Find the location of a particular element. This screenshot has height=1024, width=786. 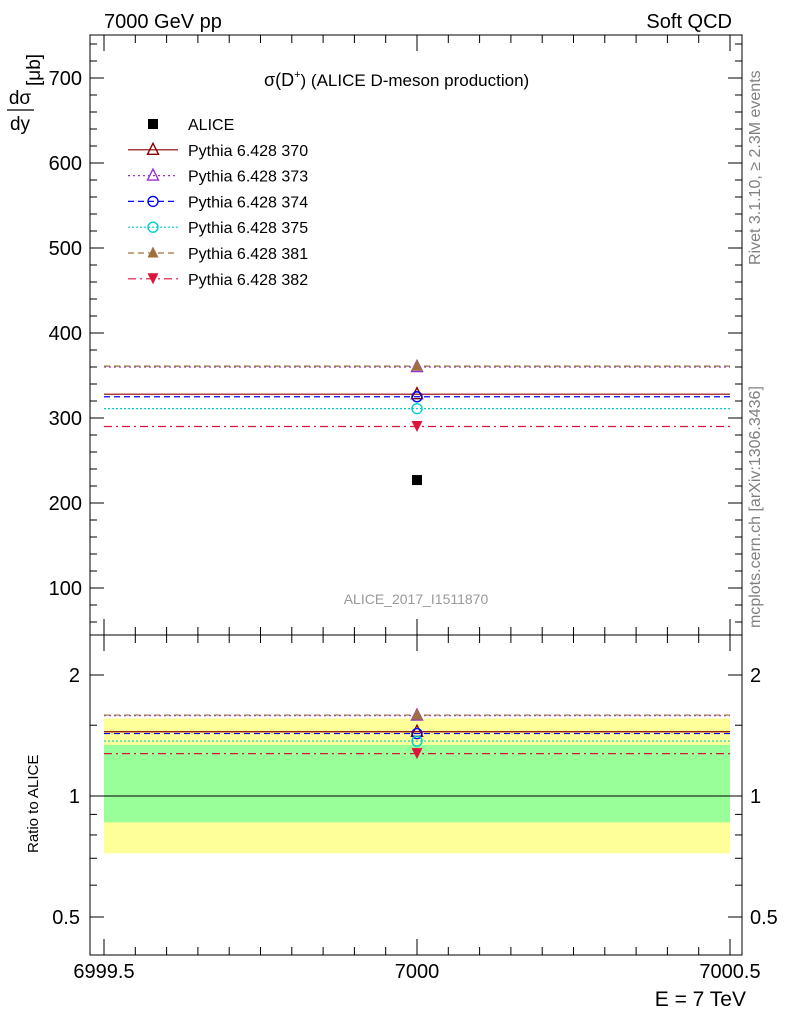

legend-marker-p370 is located at coordinates (153, 148).